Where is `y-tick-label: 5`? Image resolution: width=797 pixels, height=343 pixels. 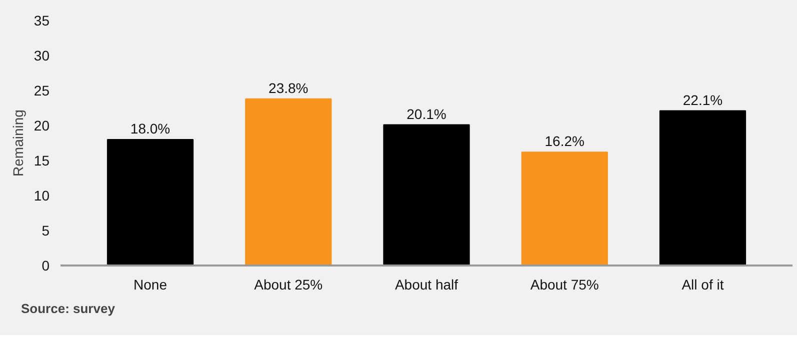 y-tick-label: 5 is located at coordinates (46, 230).